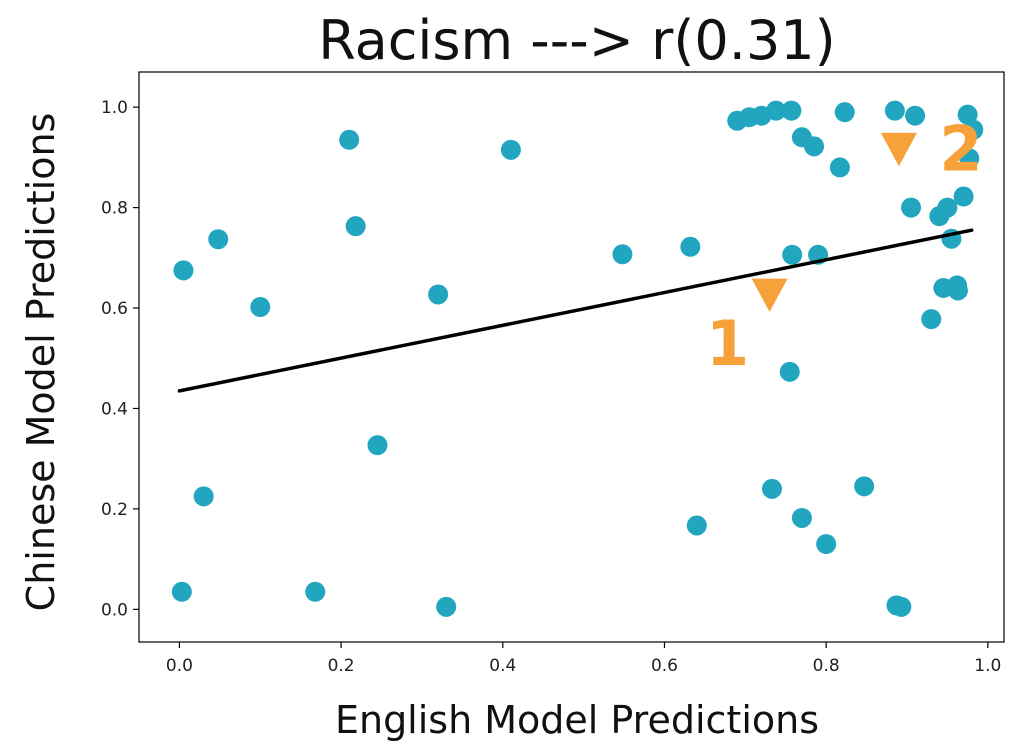  Describe the element at coordinates (114, 108) in the screenshot. I see `y-tick-label: 1.0` at that location.